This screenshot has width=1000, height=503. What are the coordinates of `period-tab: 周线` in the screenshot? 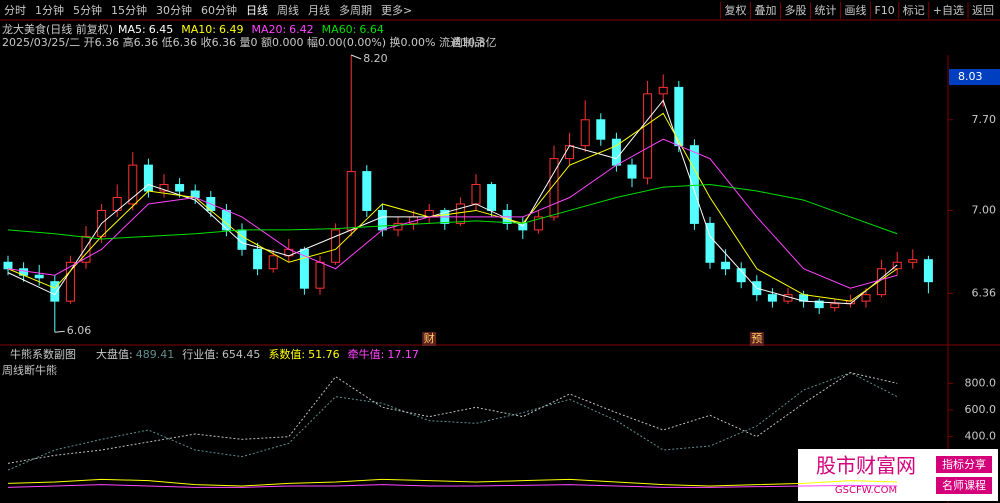 It's located at (288, 10).